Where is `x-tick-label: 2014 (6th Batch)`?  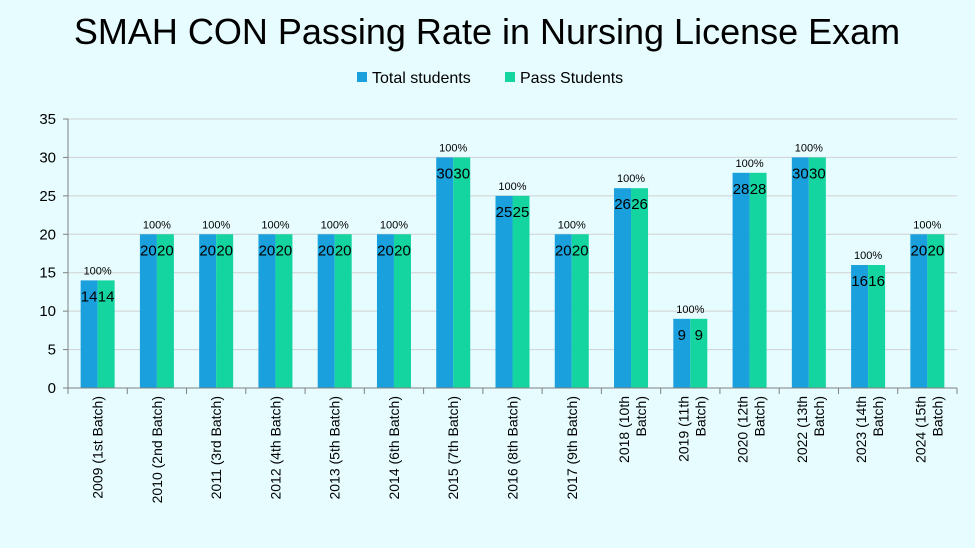 x-tick-label: 2014 (6th Batch) is located at coordinates (394, 448).